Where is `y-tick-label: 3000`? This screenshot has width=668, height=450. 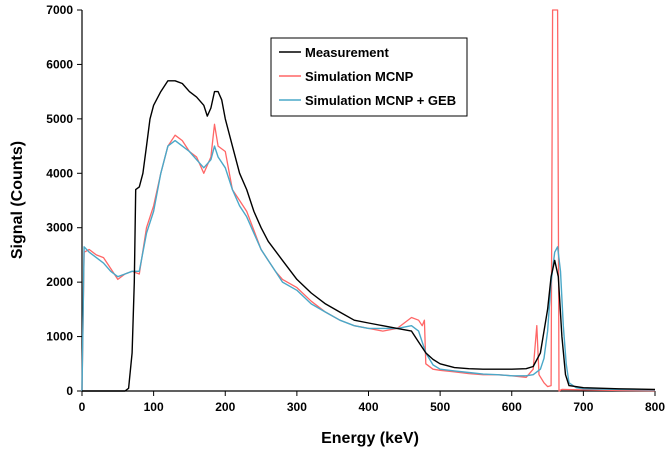 y-tick-label: 3000 is located at coordinates (59, 228).